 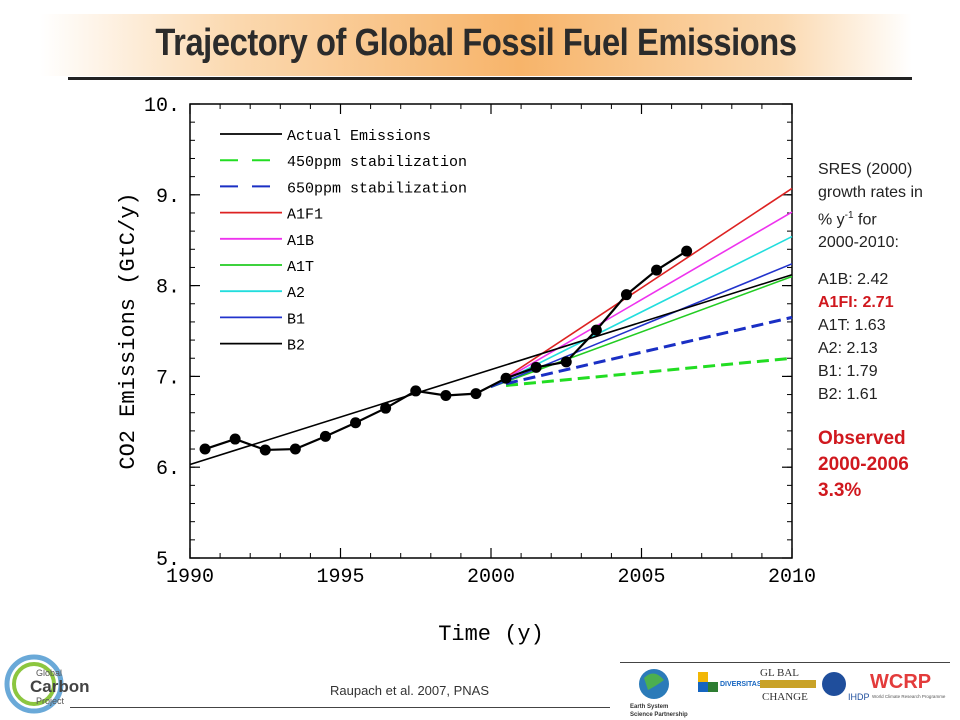 What do you see at coordinates (296, 319) in the screenshot?
I see `legend-entry: B1` at bounding box center [296, 319].